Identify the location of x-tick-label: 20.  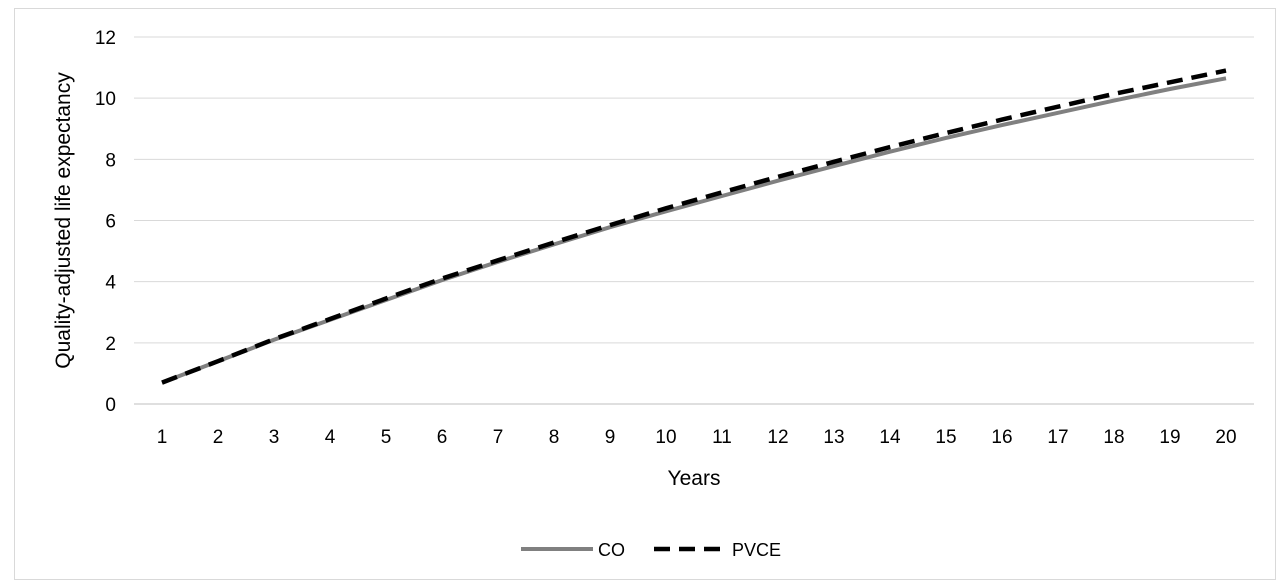
(1225, 437).